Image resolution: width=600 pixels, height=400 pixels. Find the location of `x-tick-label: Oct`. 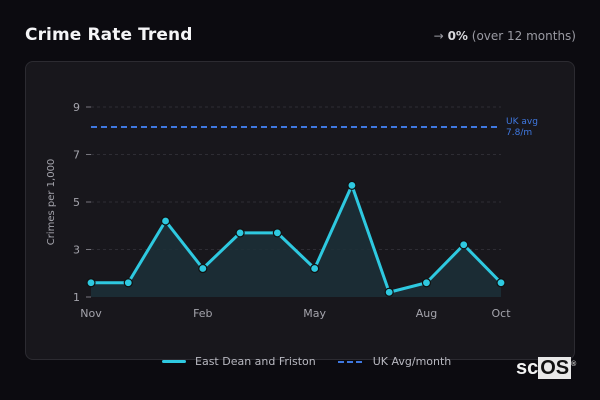

x-tick-label: Oct is located at coordinates (501, 313).